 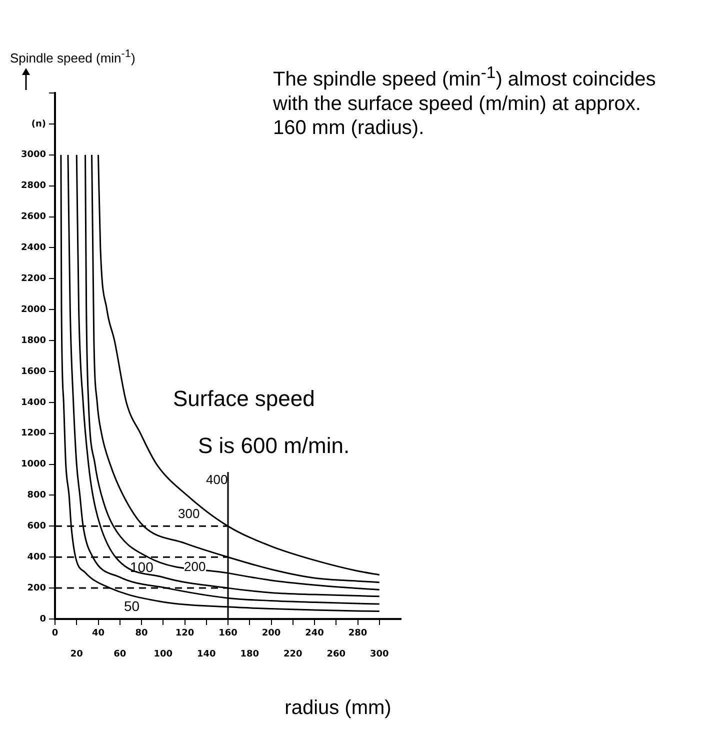 I want to click on y-tick-label: (n), so click(x=38, y=124).